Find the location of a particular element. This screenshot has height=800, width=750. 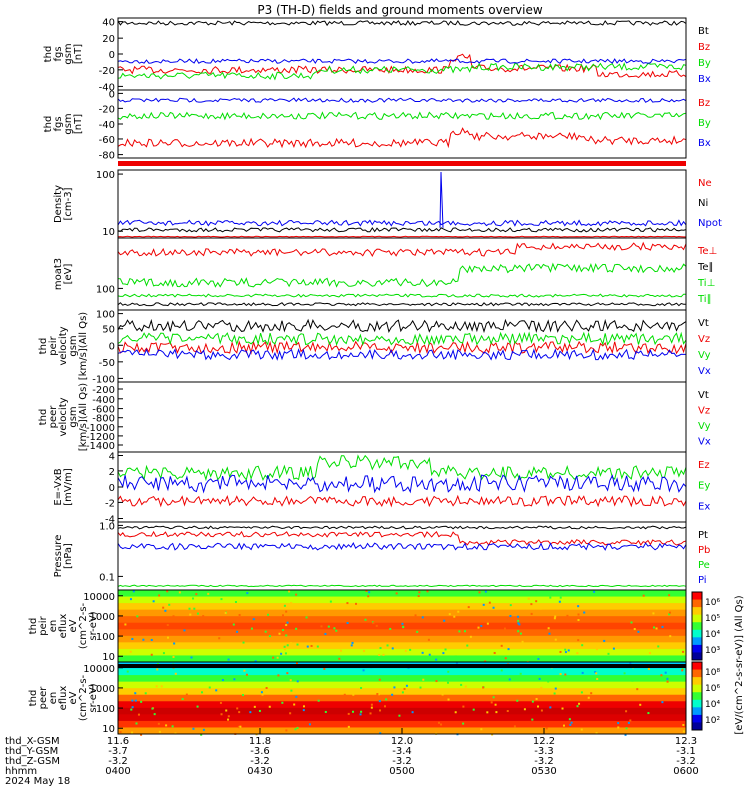

xaxis-z-gsm: -3.2 is located at coordinates (544, 761).